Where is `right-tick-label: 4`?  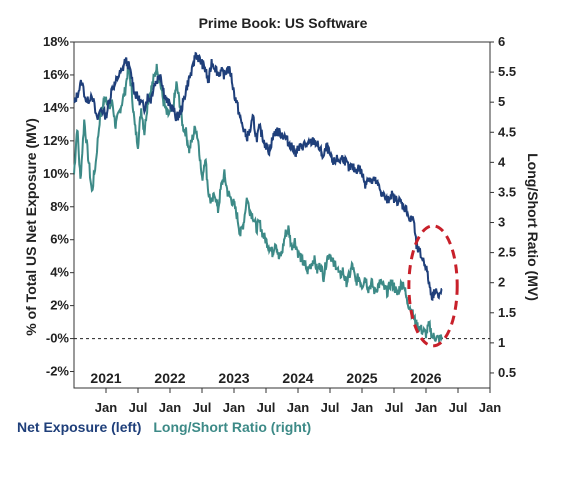 right-tick-label: 4 is located at coordinates (502, 161).